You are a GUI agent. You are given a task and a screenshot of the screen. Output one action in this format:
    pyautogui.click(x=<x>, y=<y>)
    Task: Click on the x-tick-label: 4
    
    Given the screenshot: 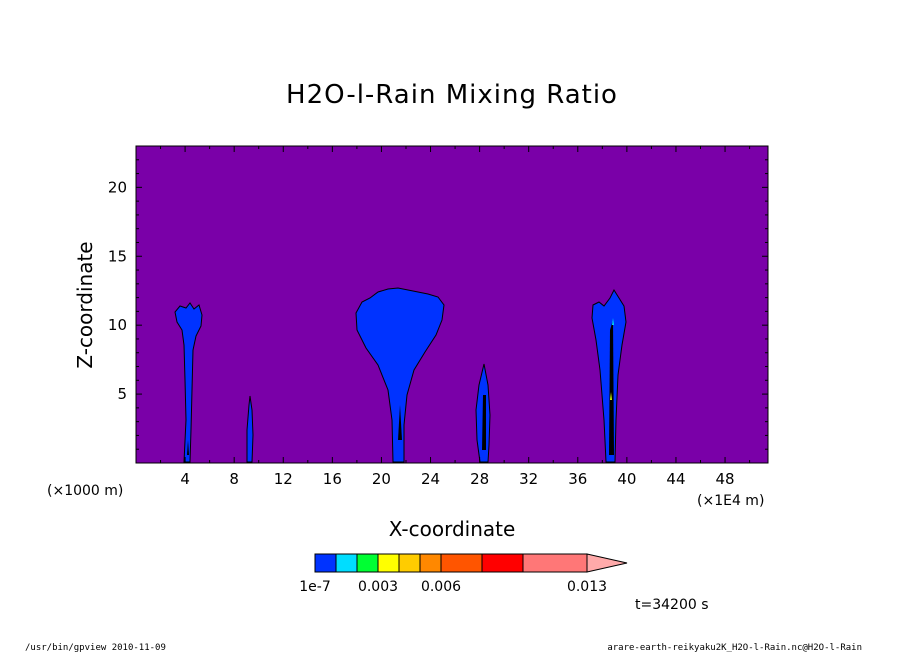 What is the action you would take?
    pyautogui.click(x=185, y=479)
    